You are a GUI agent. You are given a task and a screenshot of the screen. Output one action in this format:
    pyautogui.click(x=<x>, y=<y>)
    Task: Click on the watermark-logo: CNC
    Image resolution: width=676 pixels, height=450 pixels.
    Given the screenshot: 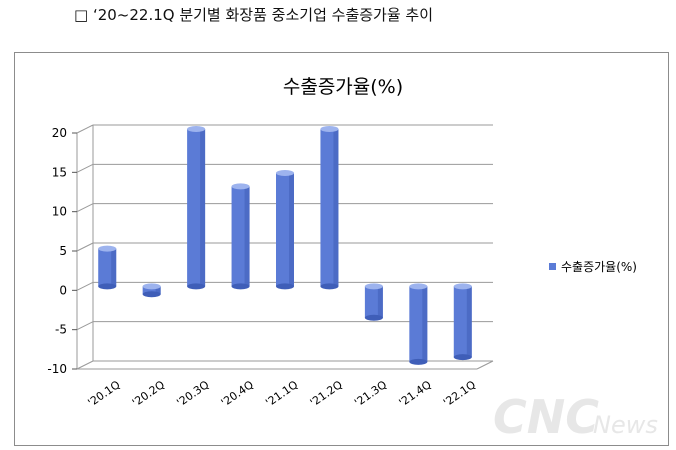 What is the action you would take?
    pyautogui.click(x=546, y=417)
    